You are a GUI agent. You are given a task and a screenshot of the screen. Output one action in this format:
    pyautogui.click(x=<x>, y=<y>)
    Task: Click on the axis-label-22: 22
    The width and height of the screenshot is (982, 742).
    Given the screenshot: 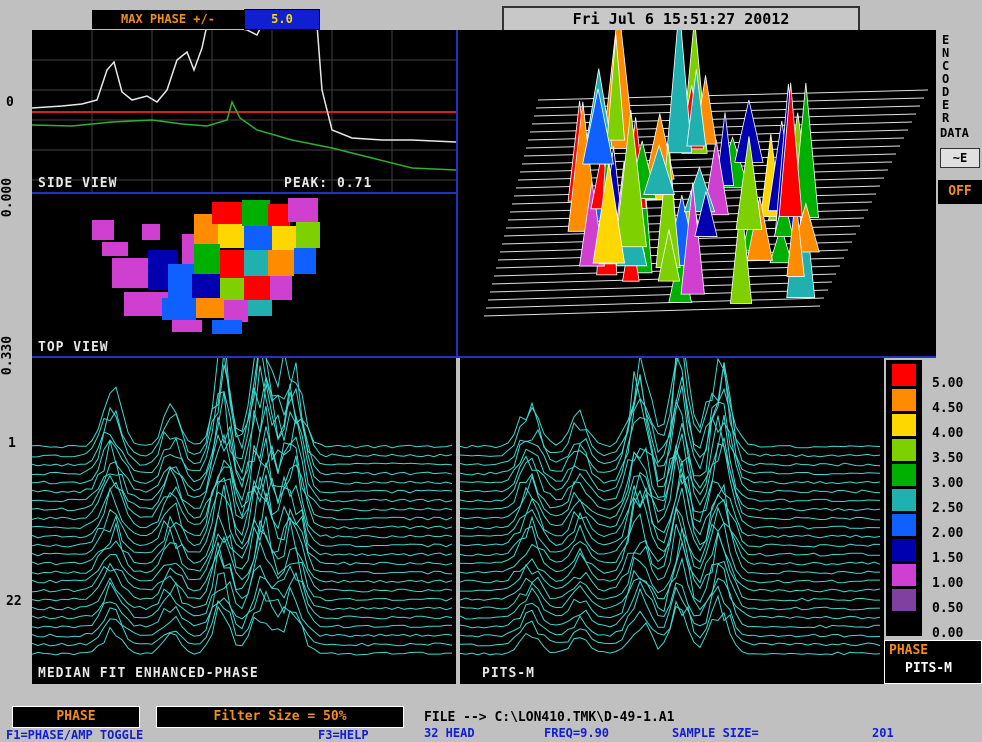 What is the action you would take?
    pyautogui.click(x=14, y=601)
    